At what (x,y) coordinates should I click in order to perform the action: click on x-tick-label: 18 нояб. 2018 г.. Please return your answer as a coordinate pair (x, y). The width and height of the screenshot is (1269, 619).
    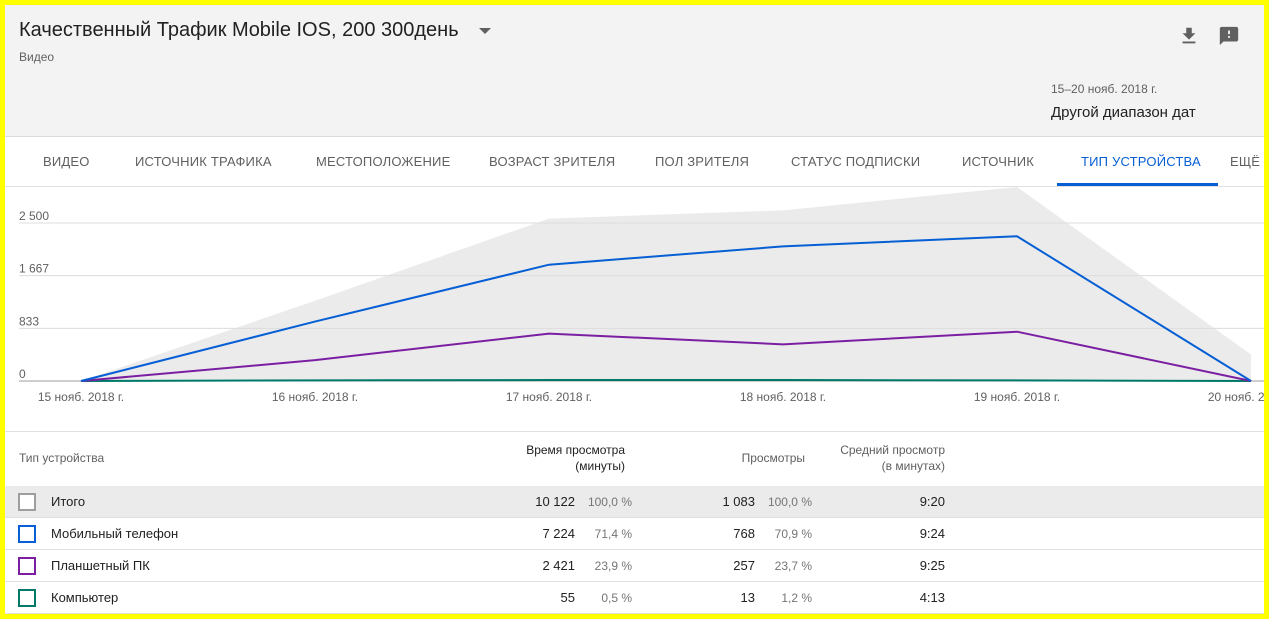
    Looking at the image, I should click on (783, 397).